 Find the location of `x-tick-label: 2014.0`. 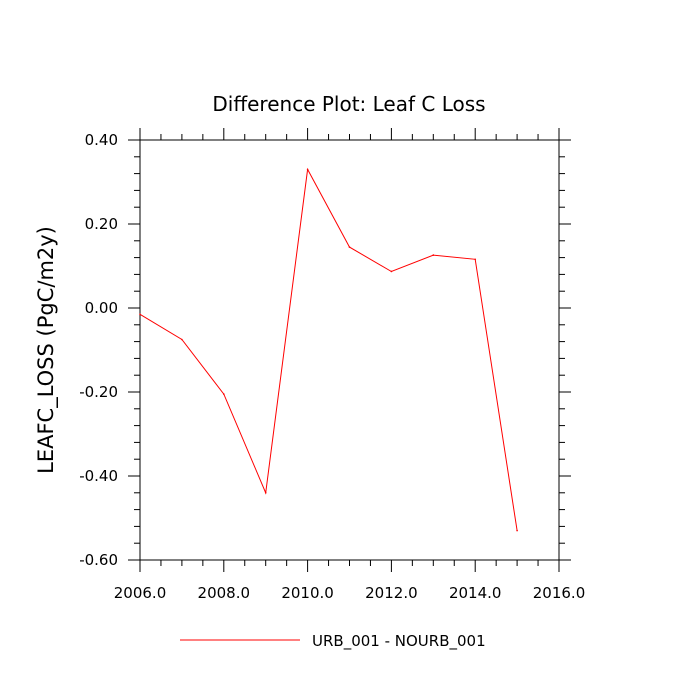

x-tick-label: 2014.0 is located at coordinates (475, 593).